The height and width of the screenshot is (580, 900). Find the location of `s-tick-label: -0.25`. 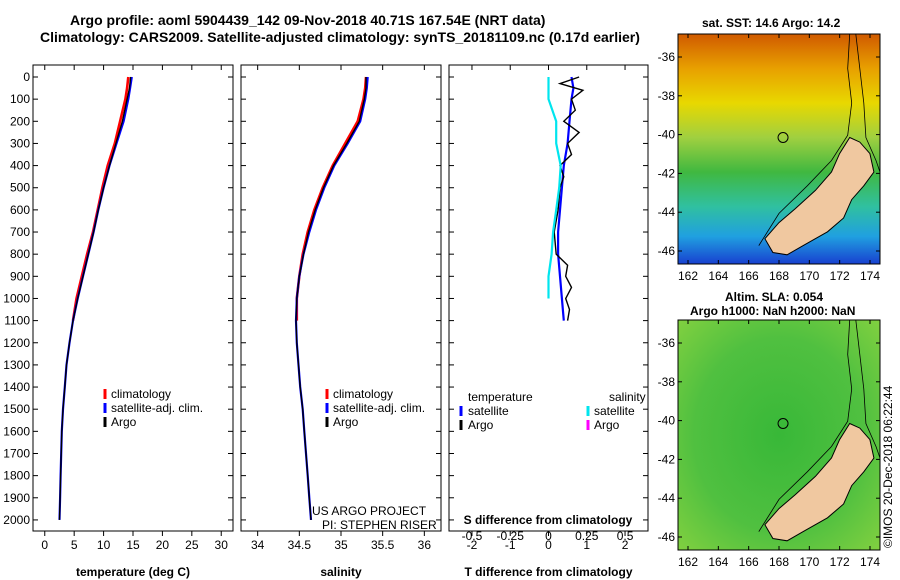

s-tick-label: -0.25 is located at coordinates (511, 536).